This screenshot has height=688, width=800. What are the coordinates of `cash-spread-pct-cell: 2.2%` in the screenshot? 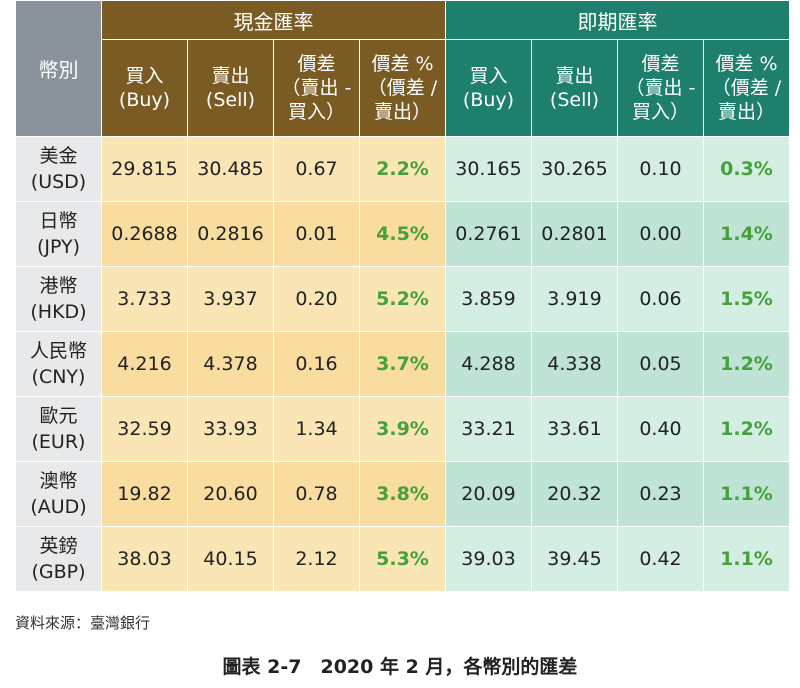 It's located at (402, 169).